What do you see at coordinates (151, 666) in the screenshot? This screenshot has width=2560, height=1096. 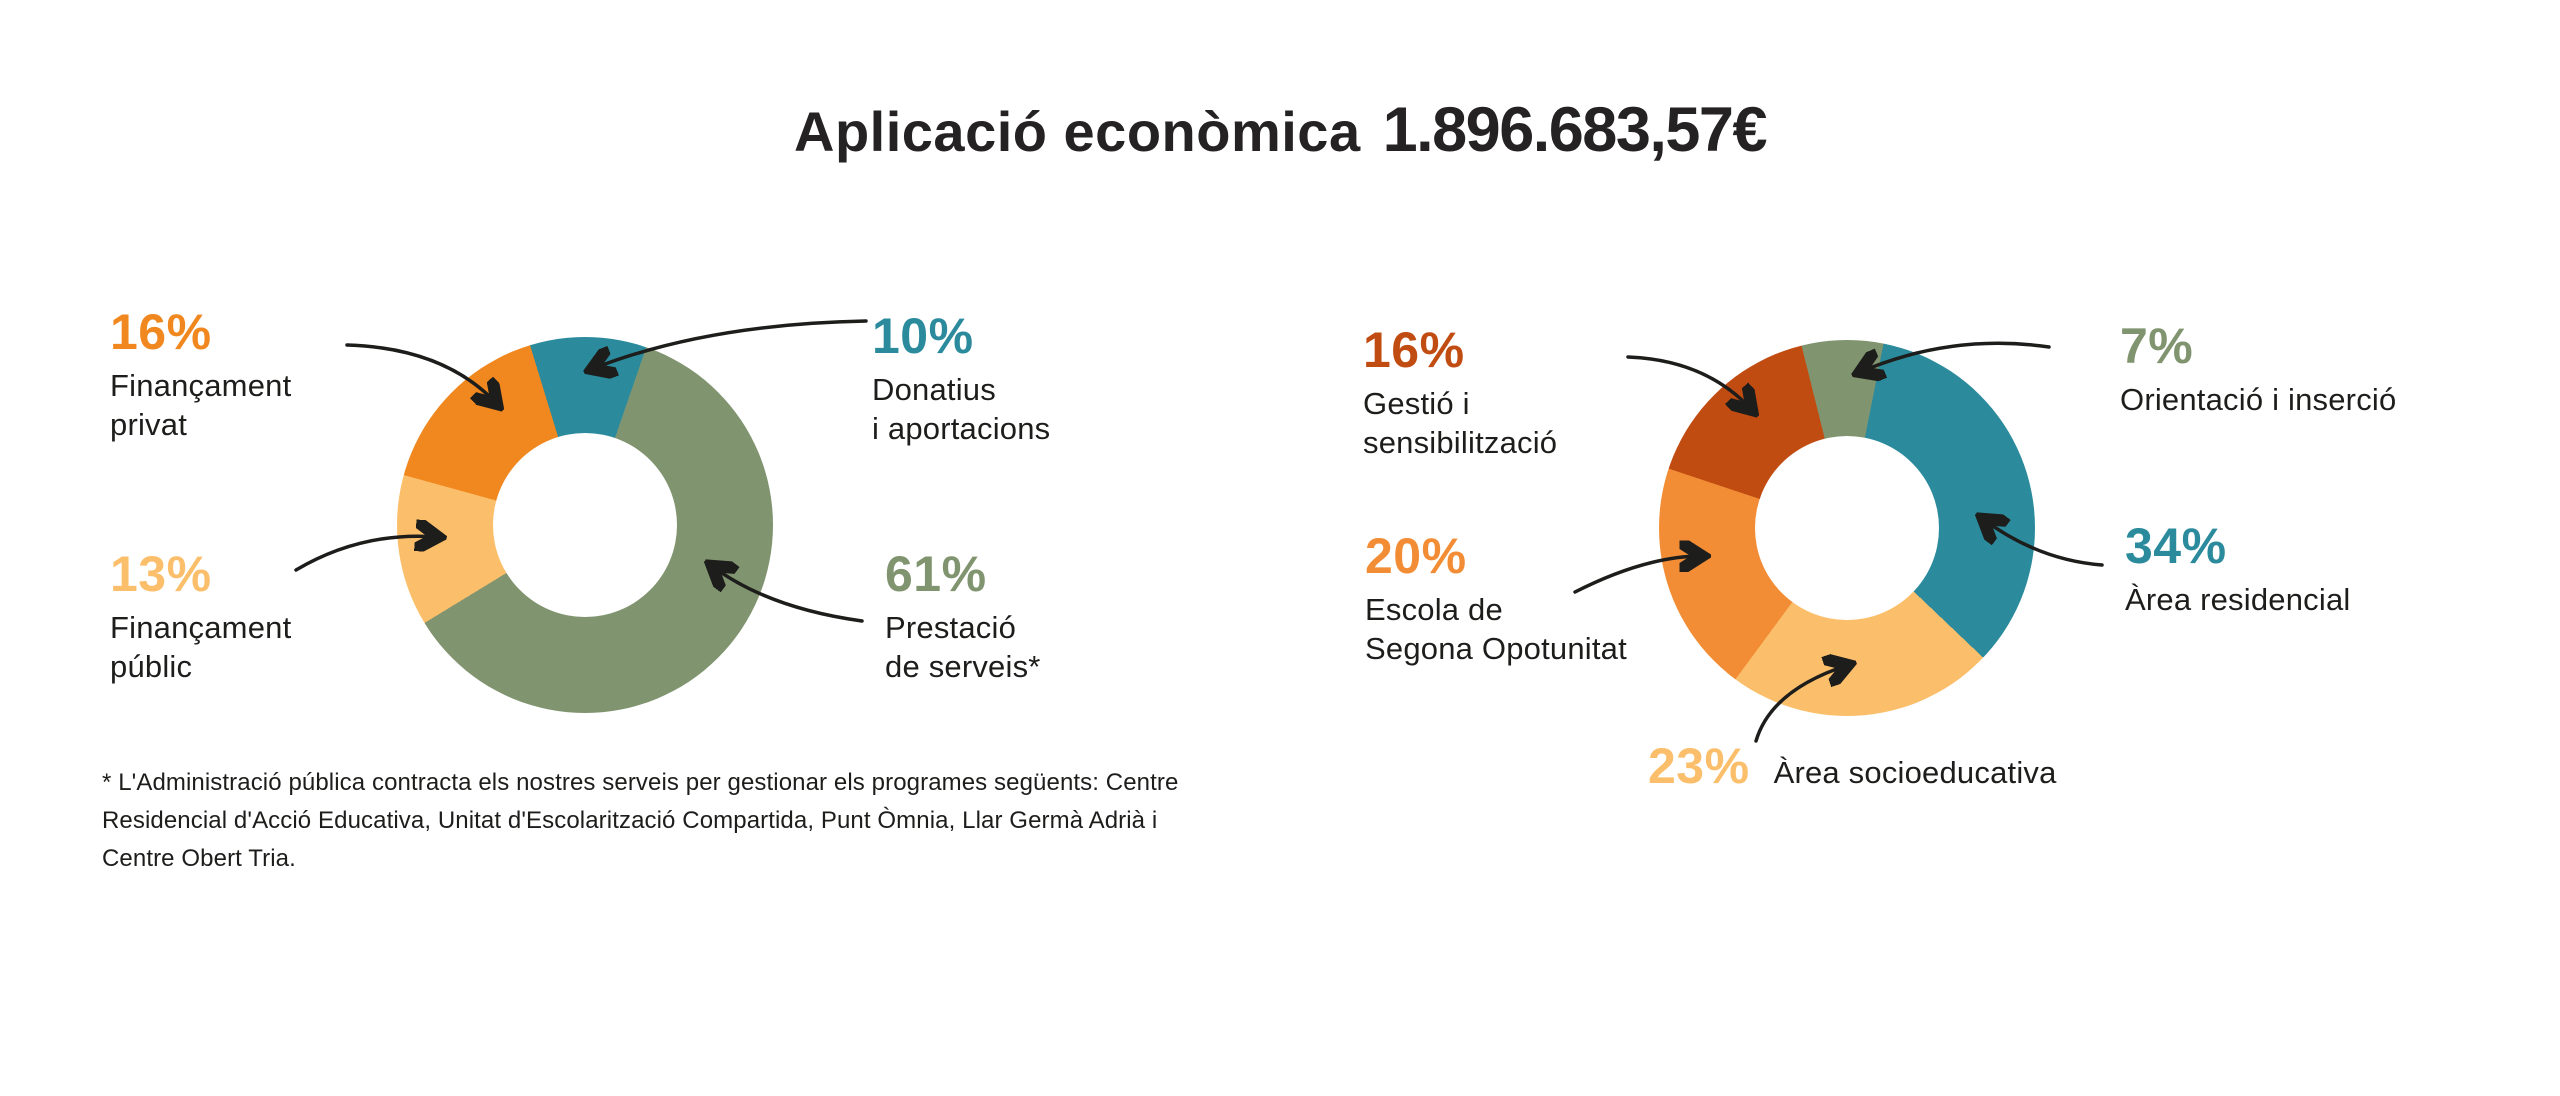 I see `label-line: públic` at bounding box center [151, 666].